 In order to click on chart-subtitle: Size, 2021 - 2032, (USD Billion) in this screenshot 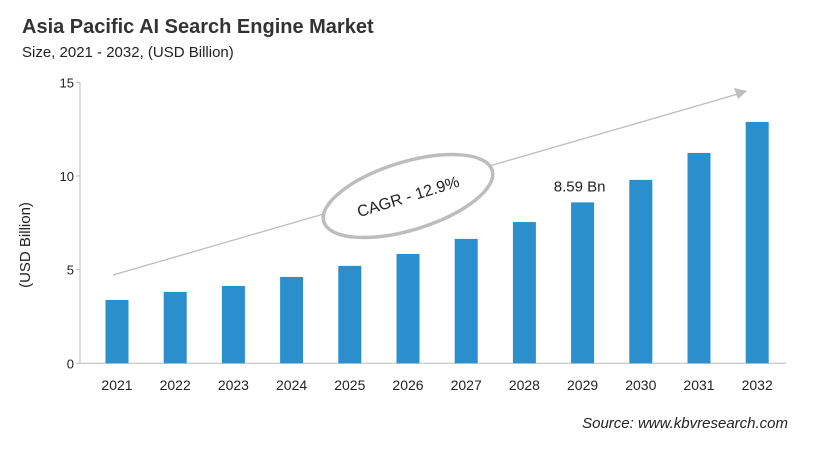, I will do `click(128, 52)`.